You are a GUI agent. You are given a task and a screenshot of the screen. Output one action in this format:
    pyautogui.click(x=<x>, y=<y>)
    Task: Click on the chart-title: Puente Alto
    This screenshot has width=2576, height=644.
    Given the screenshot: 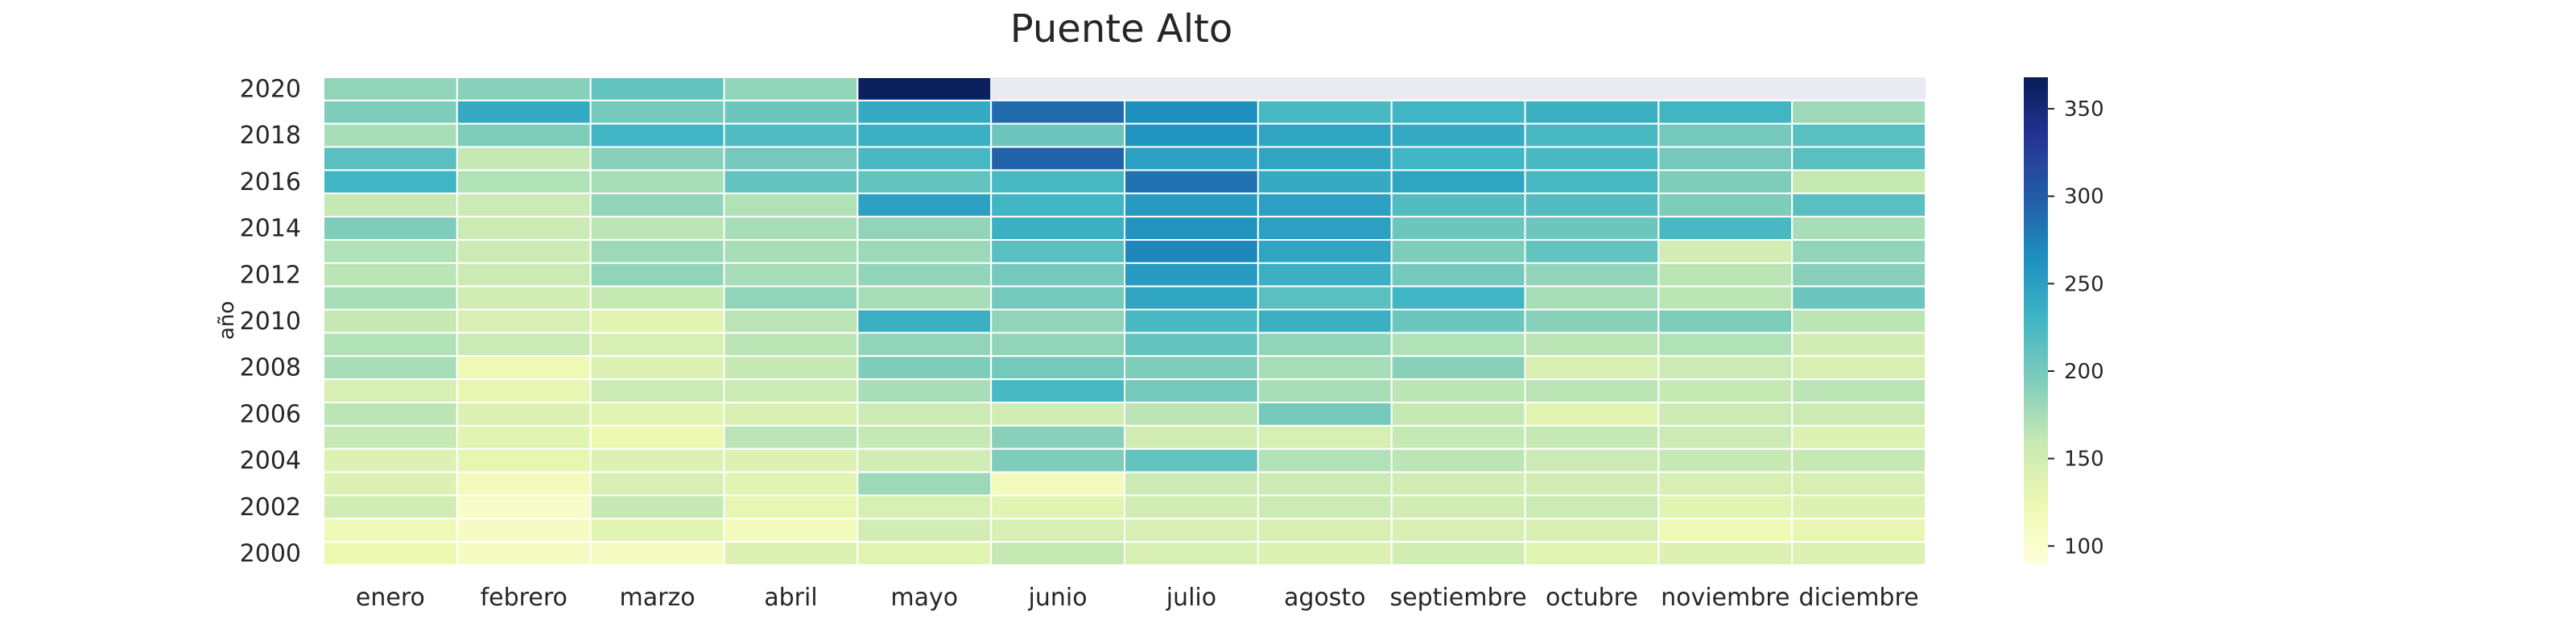 What is the action you would take?
    pyautogui.click(x=1121, y=29)
    